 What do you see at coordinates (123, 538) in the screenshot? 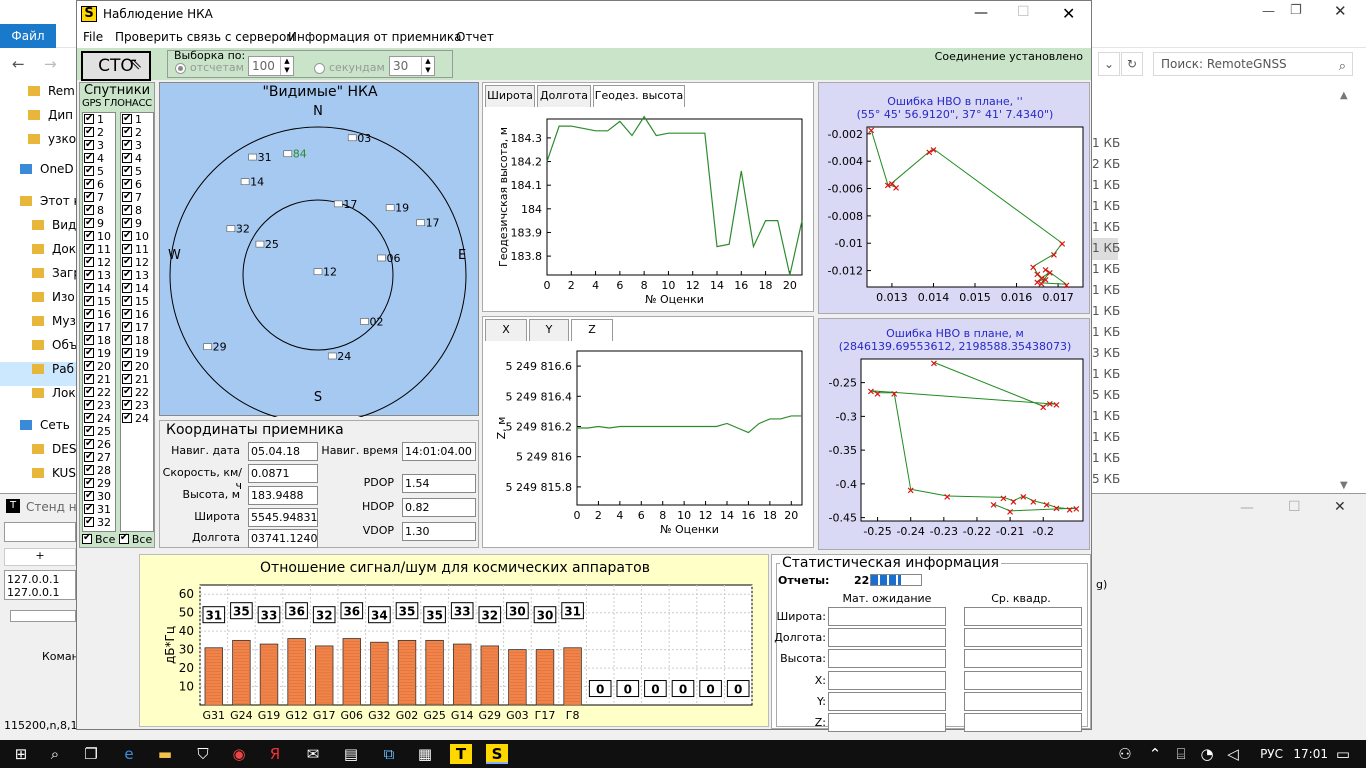
I see `glonass-all-checkbox` at bounding box center [123, 538].